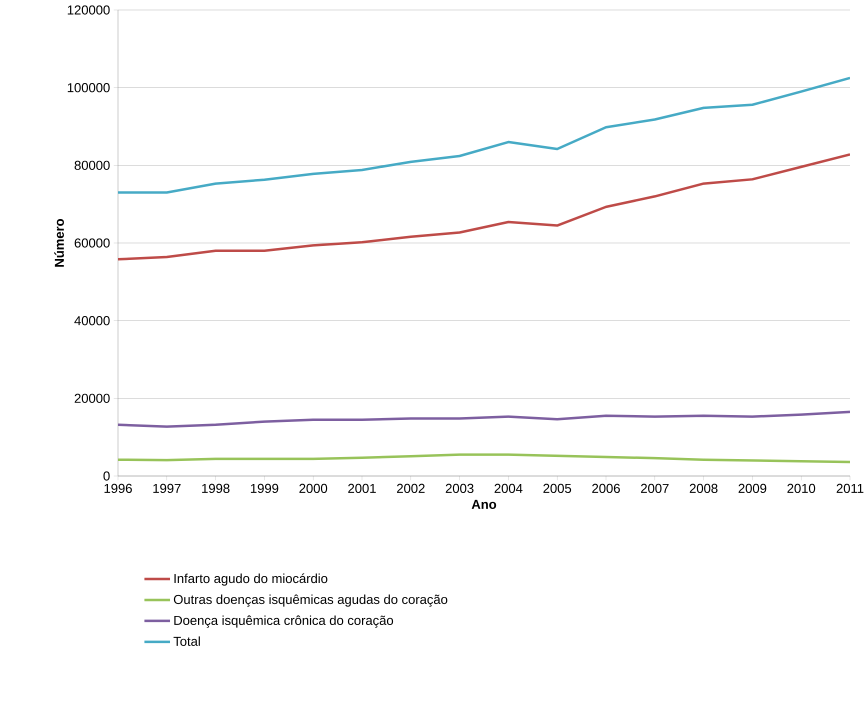 This screenshot has height=704, width=866. I want to click on y-tick-label: 100000, so click(89, 87).